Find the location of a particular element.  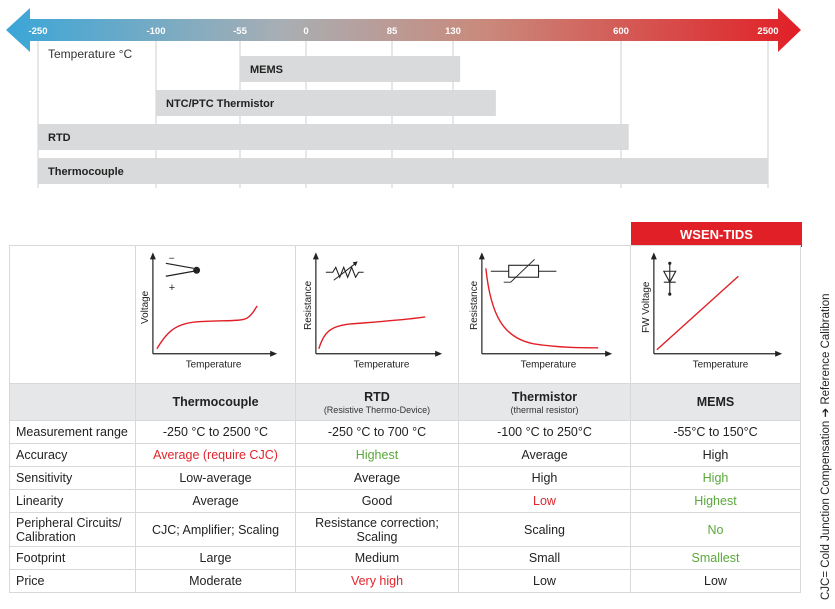

graph-thermocouple: Voltage Temperature − + is located at coordinates (215, 314).